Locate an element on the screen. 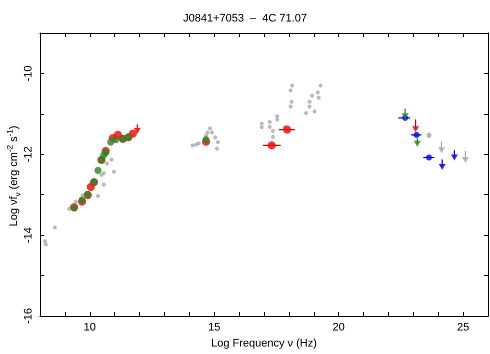 The image size is (490, 354). x-axis-title: Log Frequency ν (Hz) is located at coordinates (264, 344).